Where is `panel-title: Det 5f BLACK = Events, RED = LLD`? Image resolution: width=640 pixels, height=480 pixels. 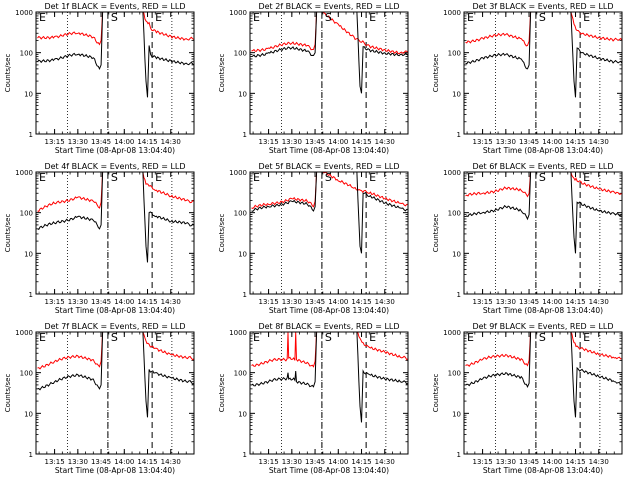
panel-title: Det 5f BLACK = Events, RED = LLD is located at coordinates (328, 166).